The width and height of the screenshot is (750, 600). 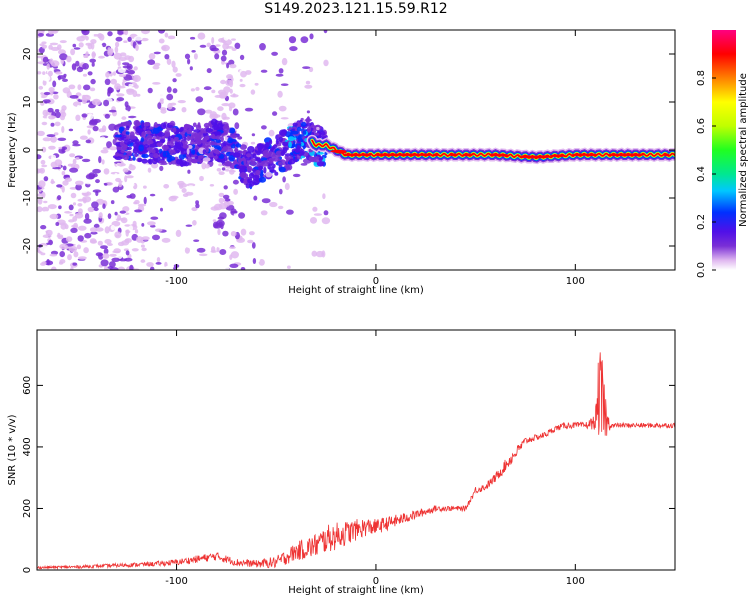 What do you see at coordinates (12, 449) in the screenshot?
I see `snr-ylabel: SNR (10 * v/v)` at bounding box center [12, 449].